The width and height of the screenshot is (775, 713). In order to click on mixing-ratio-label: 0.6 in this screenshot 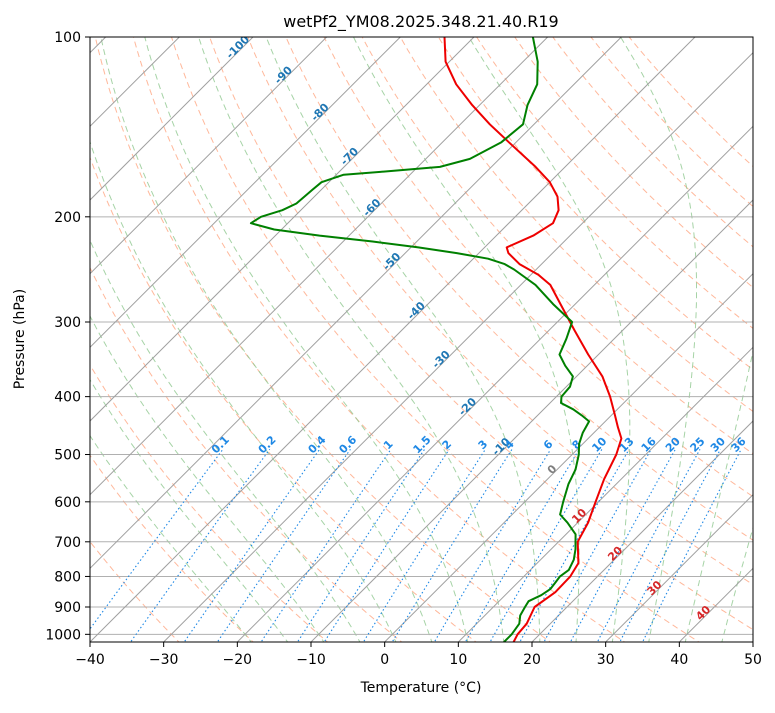, I will do `click(347, 444)`.